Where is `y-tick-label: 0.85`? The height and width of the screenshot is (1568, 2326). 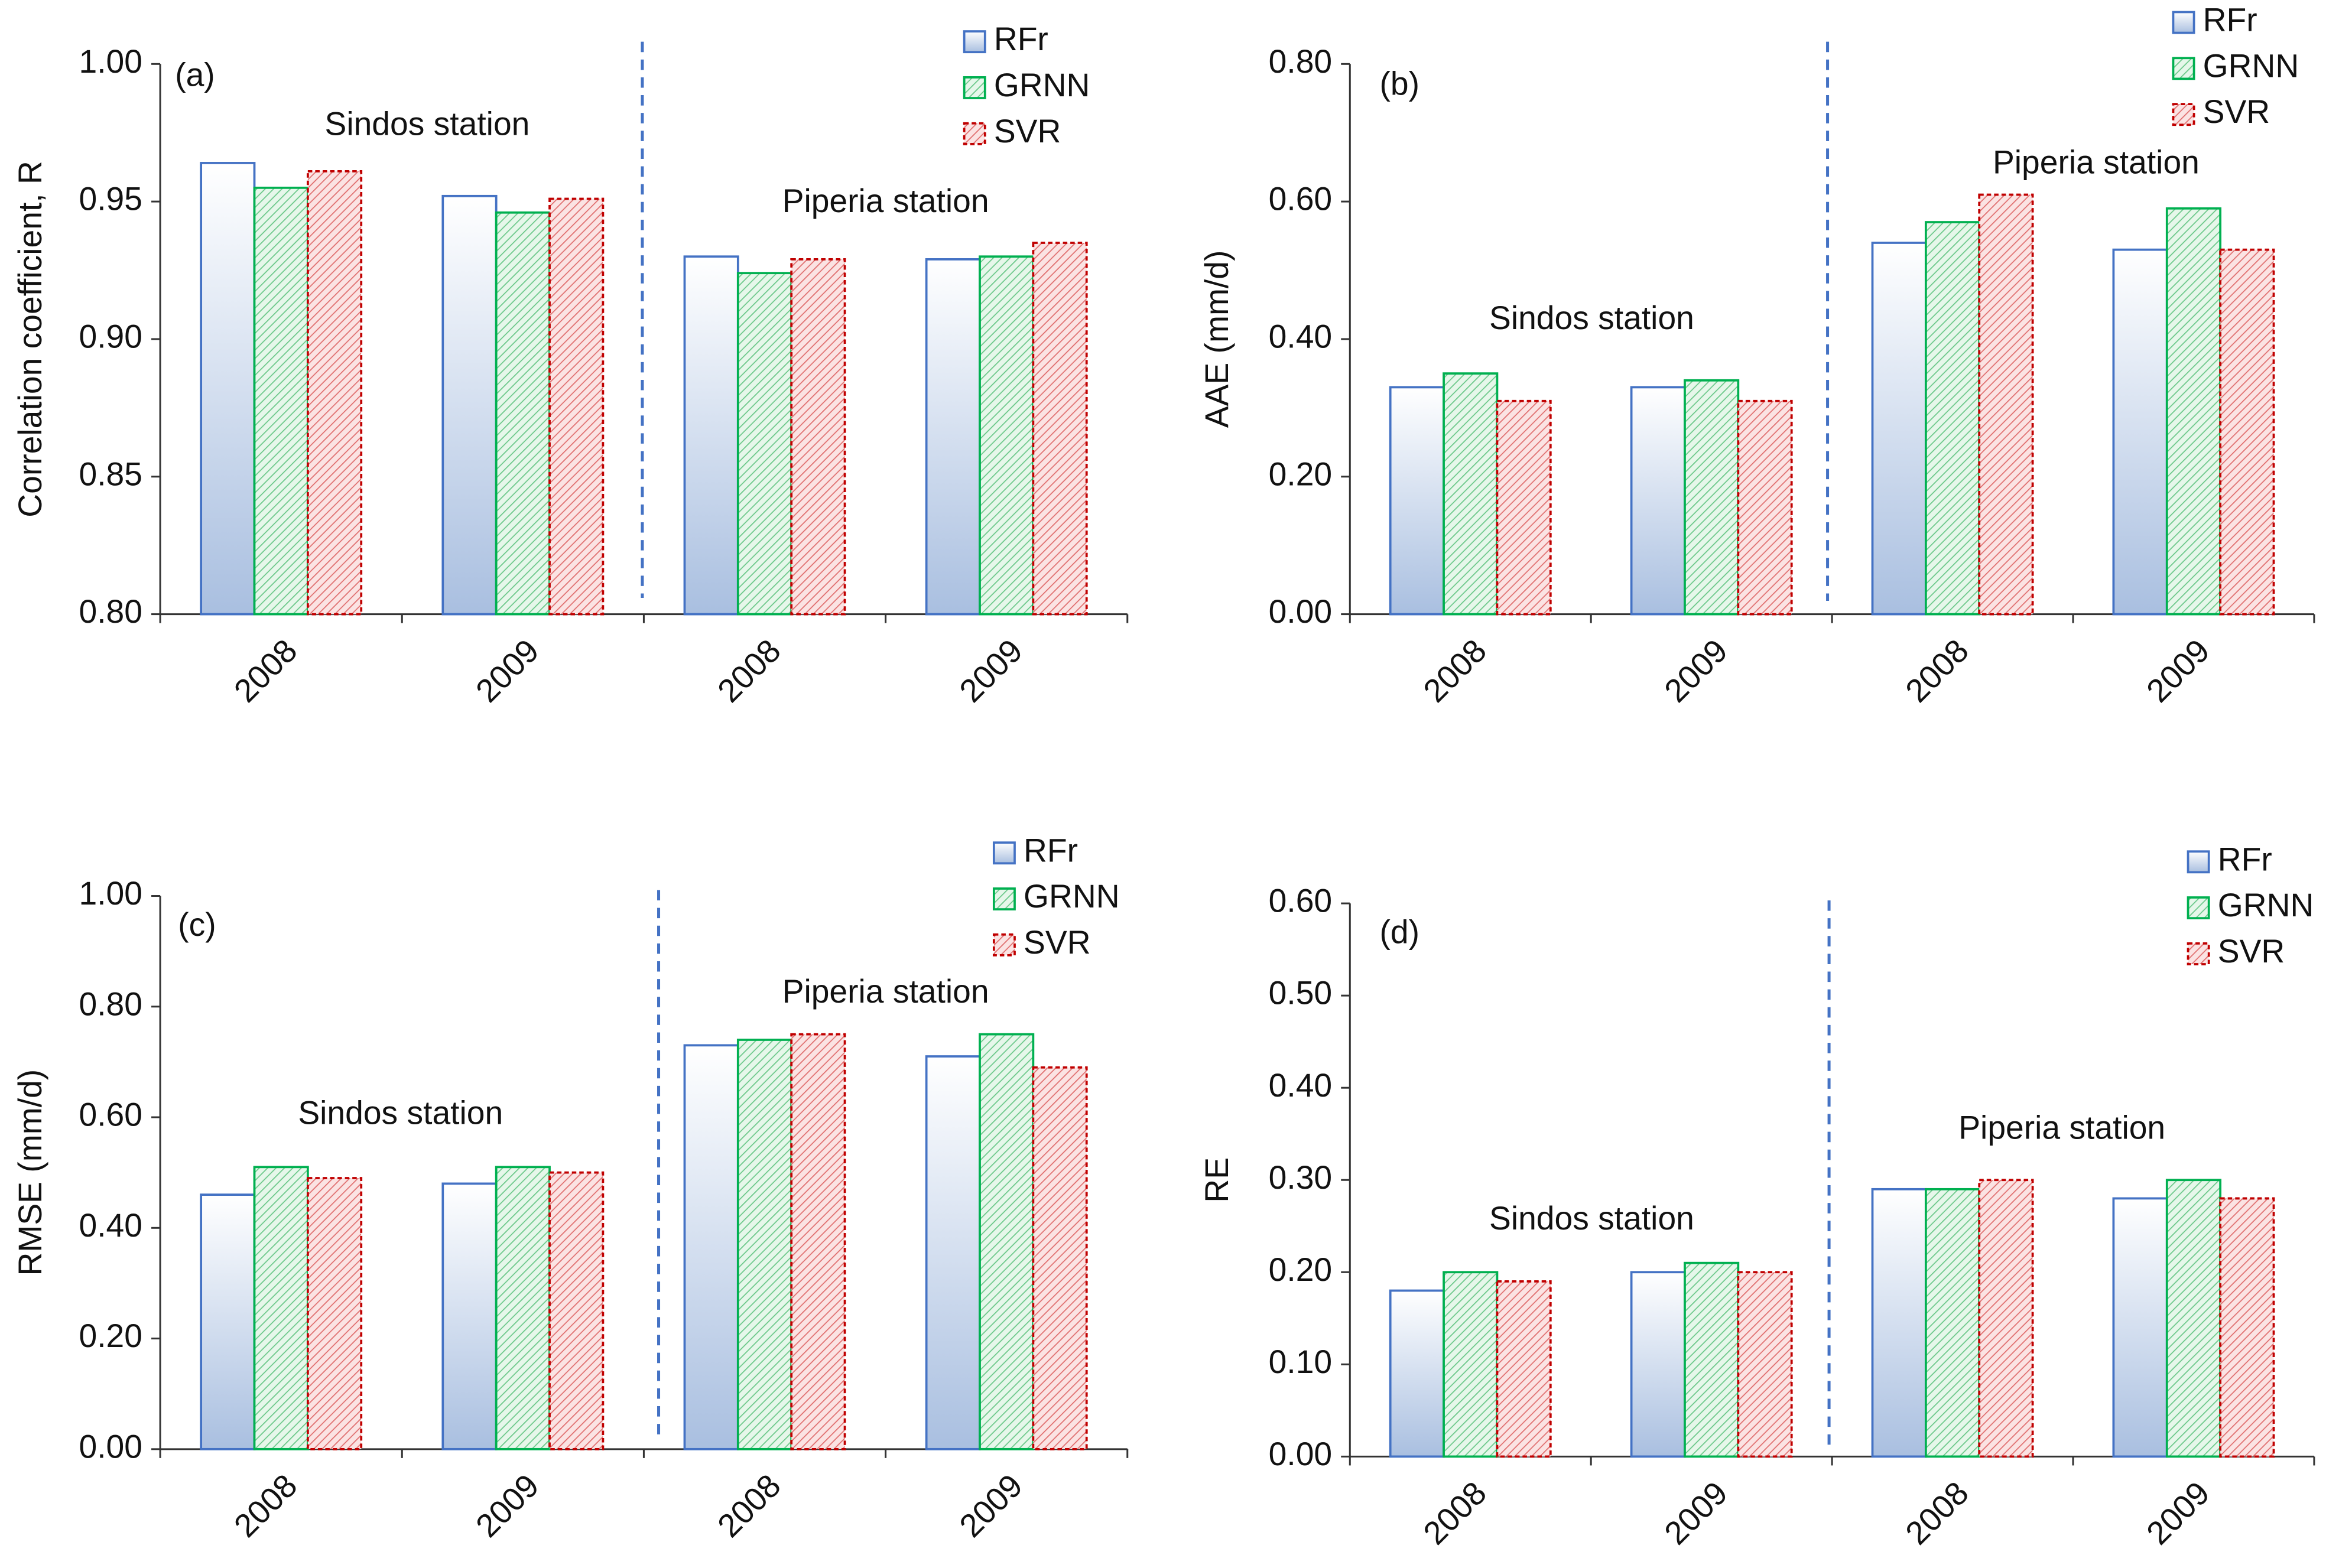 y-tick-label: 0.85 is located at coordinates (110, 474).